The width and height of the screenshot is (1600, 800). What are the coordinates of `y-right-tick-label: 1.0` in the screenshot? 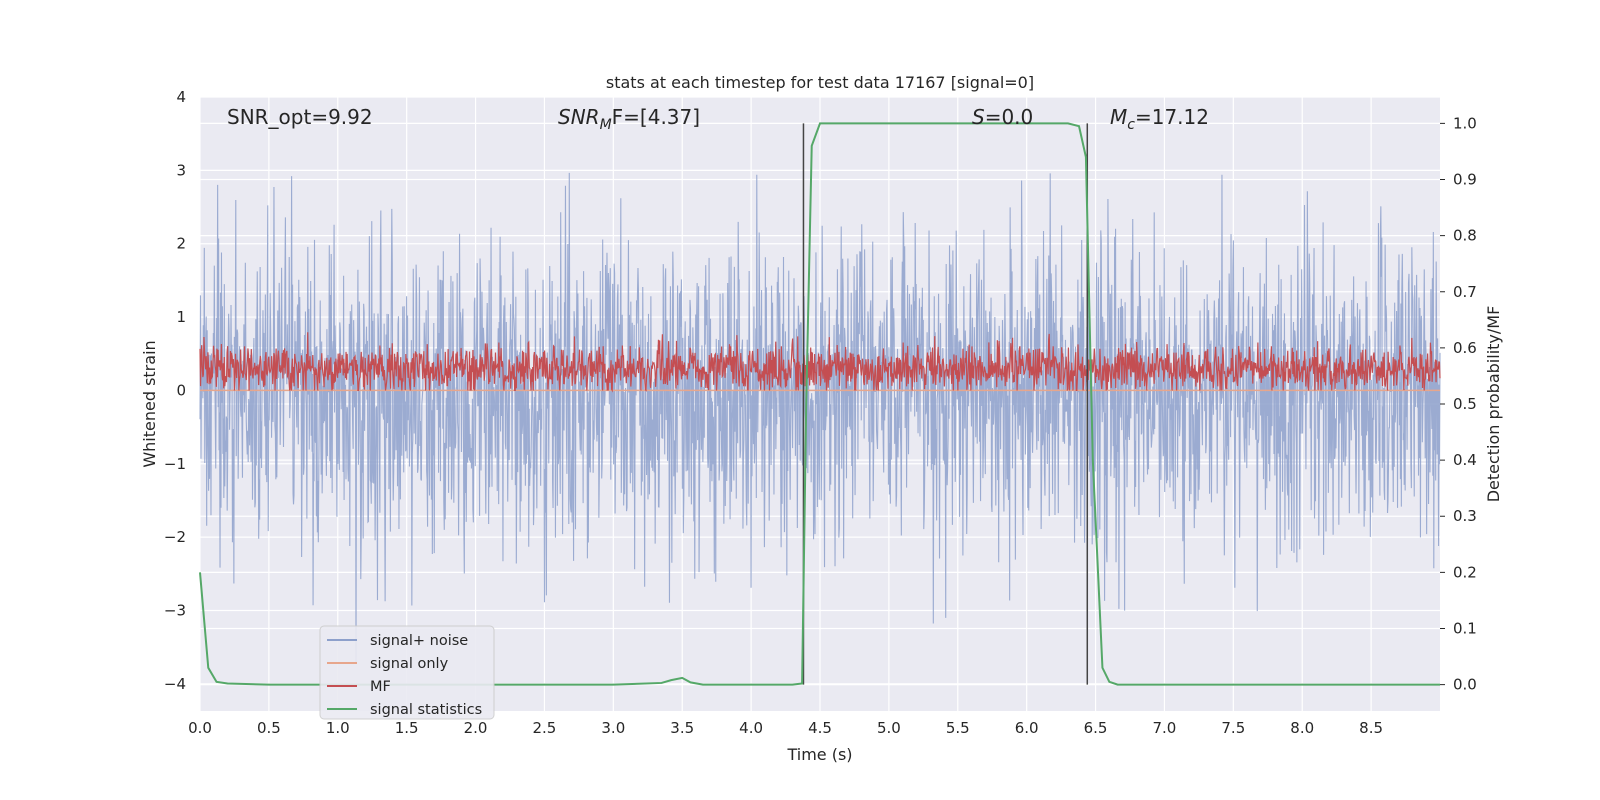 It's located at (1465, 123).